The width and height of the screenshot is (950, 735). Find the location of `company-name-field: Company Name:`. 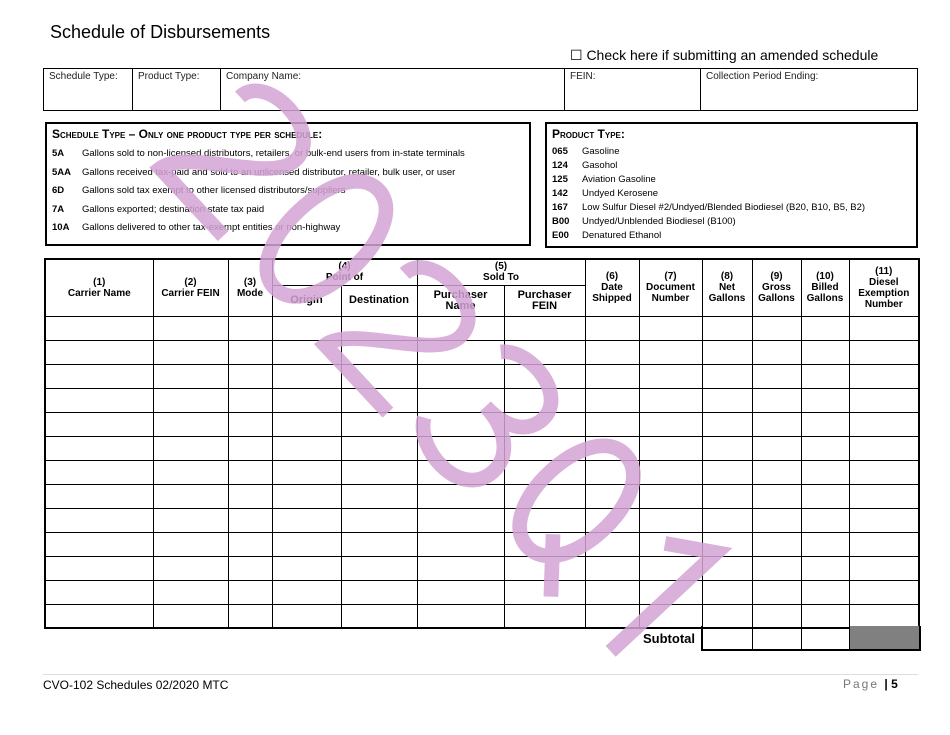

company-name-field: Company Name: is located at coordinates (393, 89).